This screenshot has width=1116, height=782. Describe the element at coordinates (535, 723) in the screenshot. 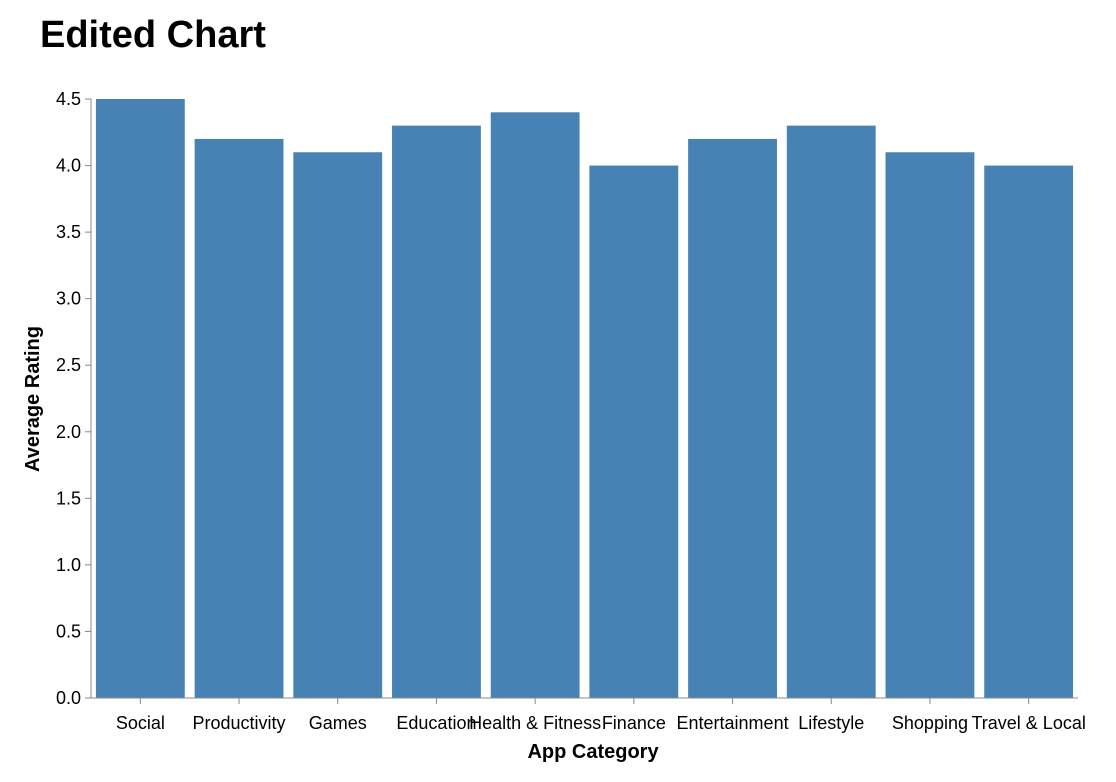

I see `x-tick-label: Health & Fitness` at that location.